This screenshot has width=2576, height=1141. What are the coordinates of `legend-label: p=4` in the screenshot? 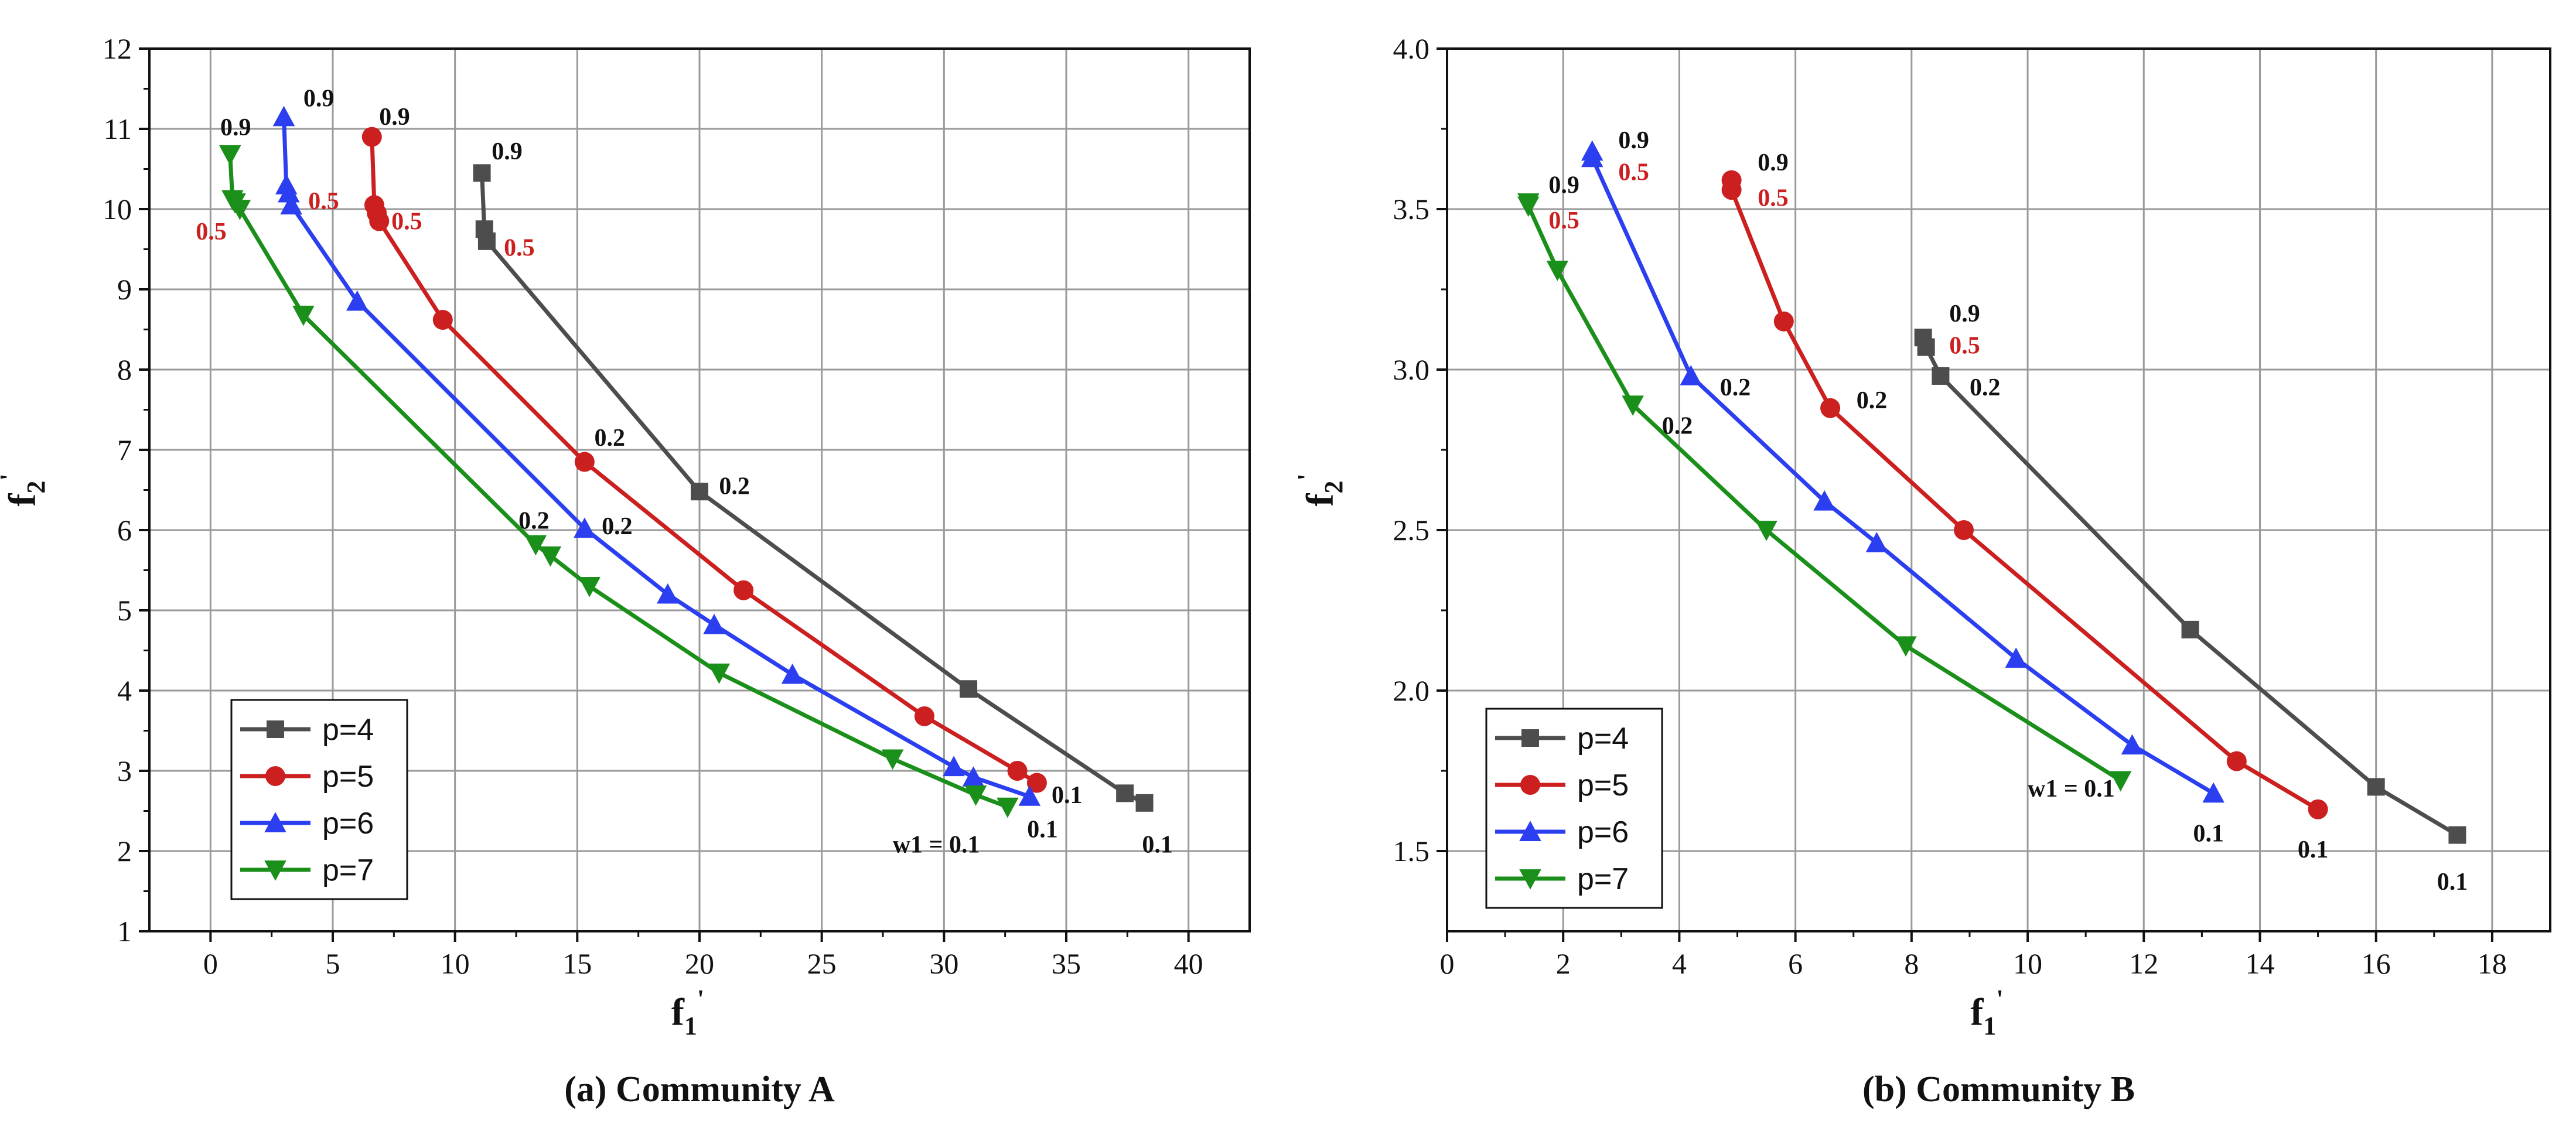 It's located at (348, 730).